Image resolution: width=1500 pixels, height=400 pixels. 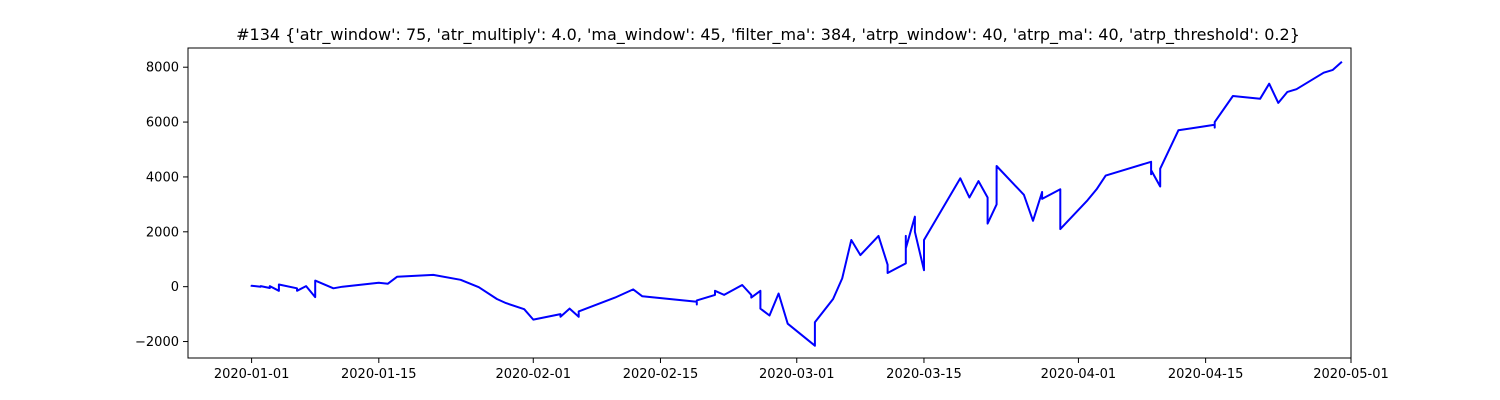 I want to click on y-tick-label: −2000, so click(x=157, y=342).